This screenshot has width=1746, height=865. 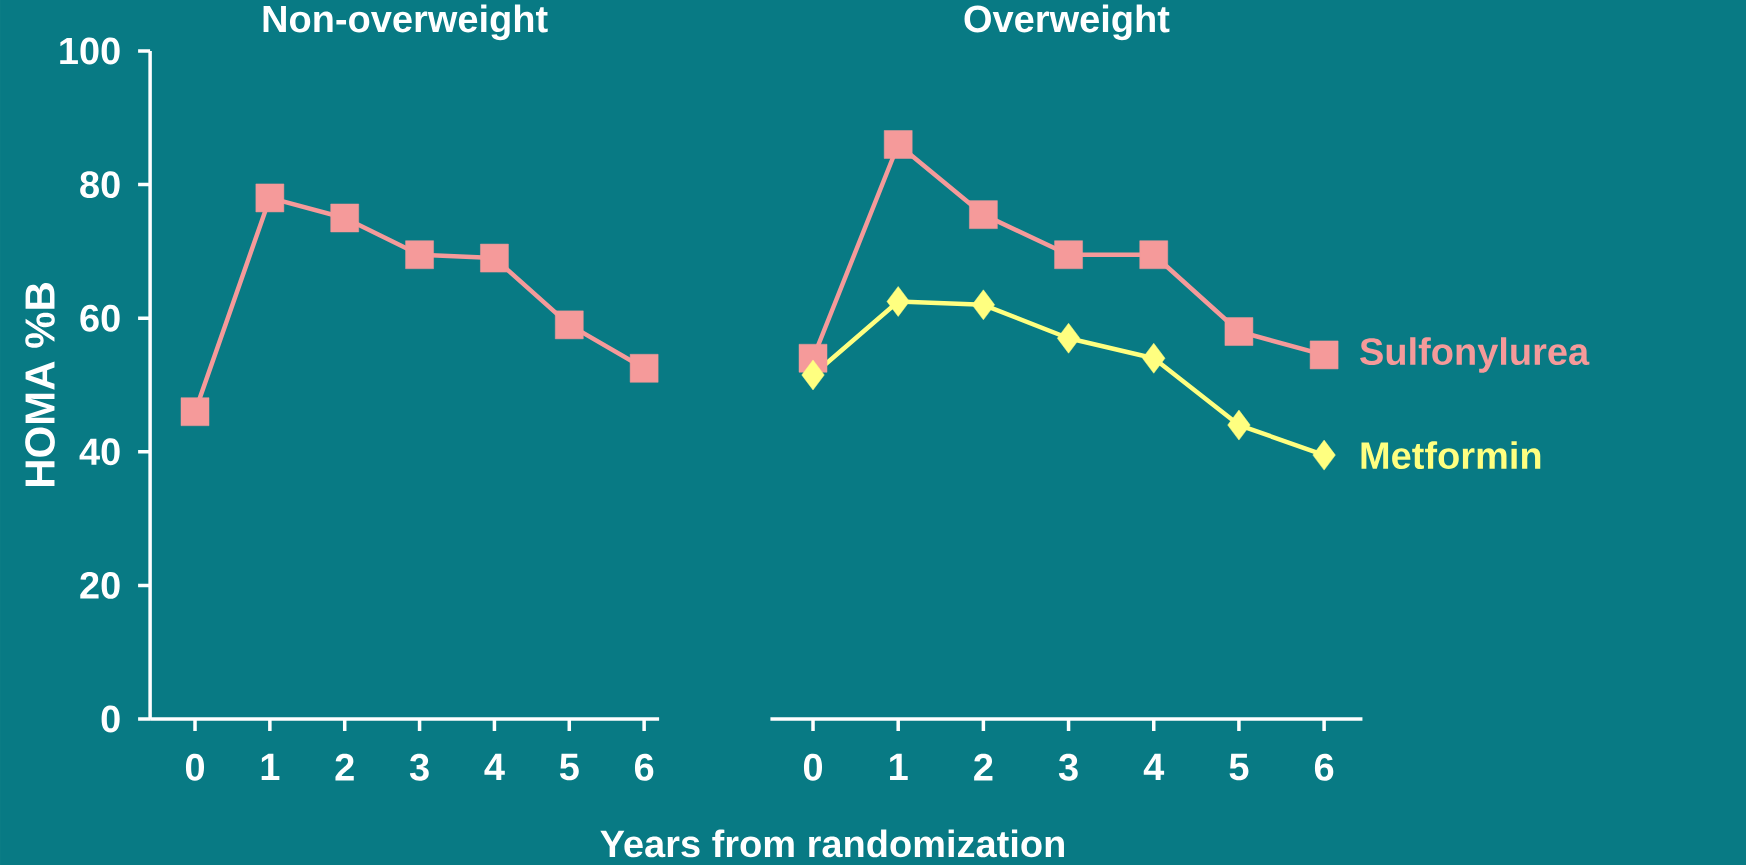 I want to click on y-tick-label: 80, so click(x=100, y=185).